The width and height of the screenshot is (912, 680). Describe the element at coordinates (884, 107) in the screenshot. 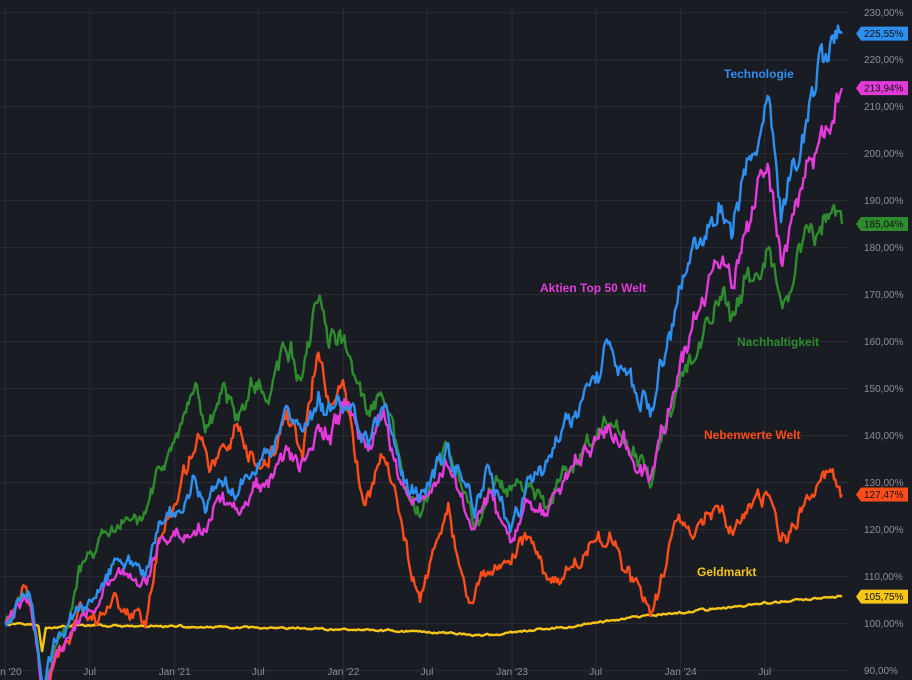

I see `y-tick-label: 210,00%` at that location.